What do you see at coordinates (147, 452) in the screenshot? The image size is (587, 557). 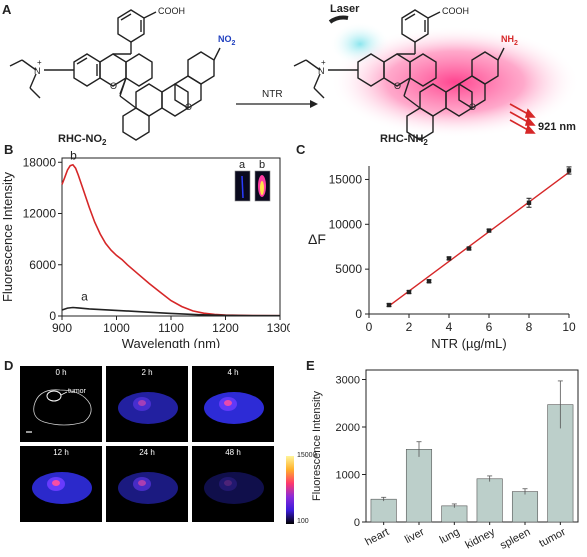 I see `time-label: 24 h` at bounding box center [147, 452].